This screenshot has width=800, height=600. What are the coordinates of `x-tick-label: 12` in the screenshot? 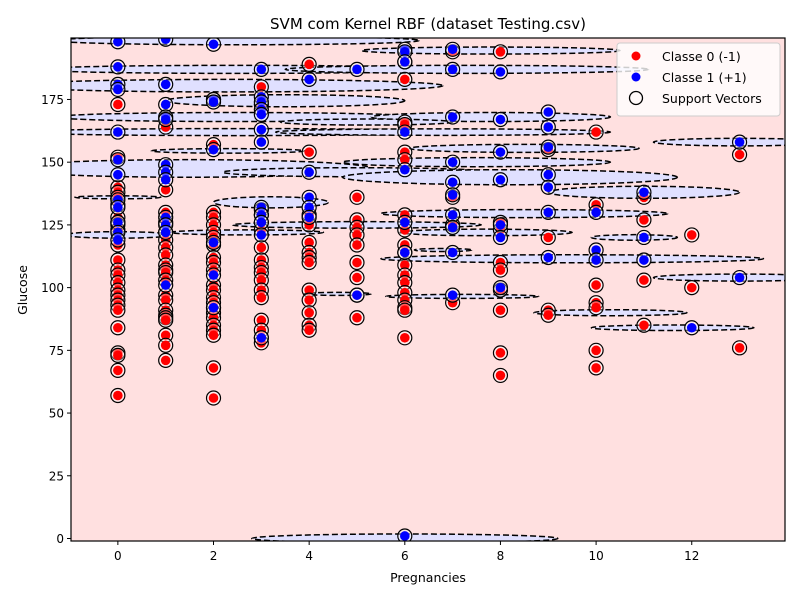 It's located at (691, 556).